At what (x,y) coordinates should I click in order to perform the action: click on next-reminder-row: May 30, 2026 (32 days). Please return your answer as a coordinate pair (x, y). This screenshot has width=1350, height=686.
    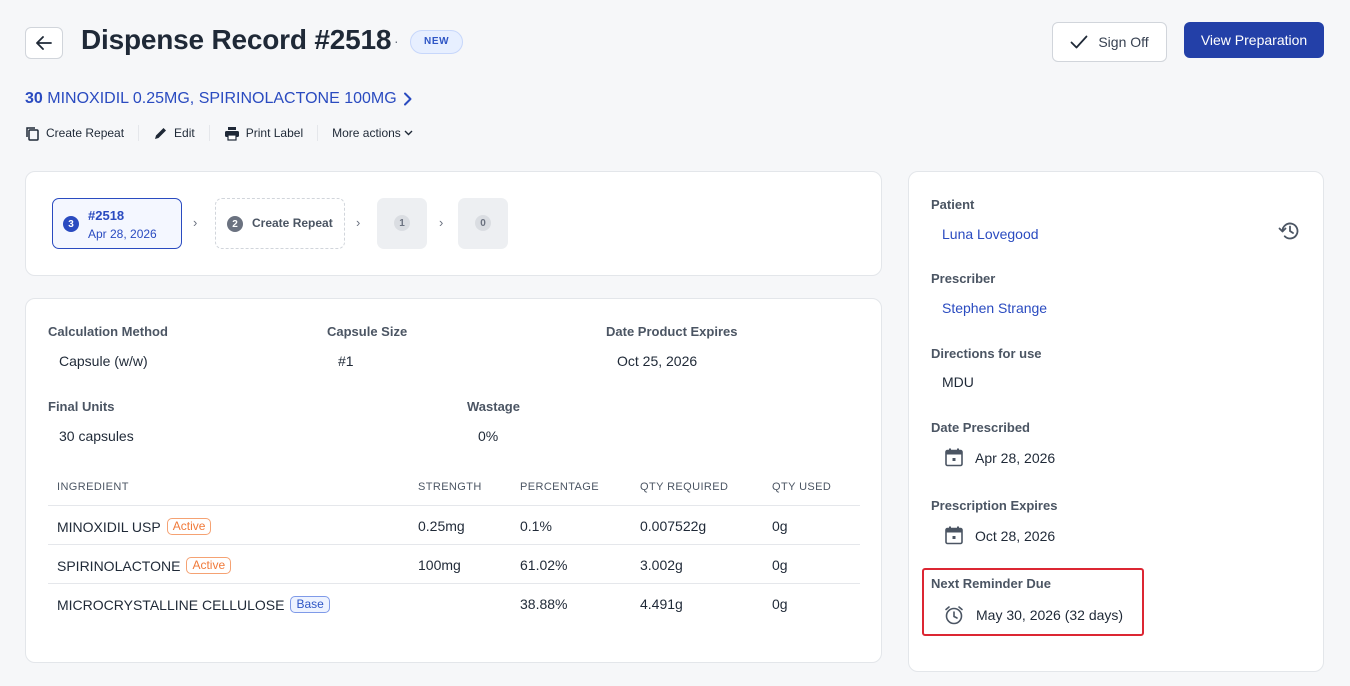
    Looking at the image, I should click on (1033, 615).